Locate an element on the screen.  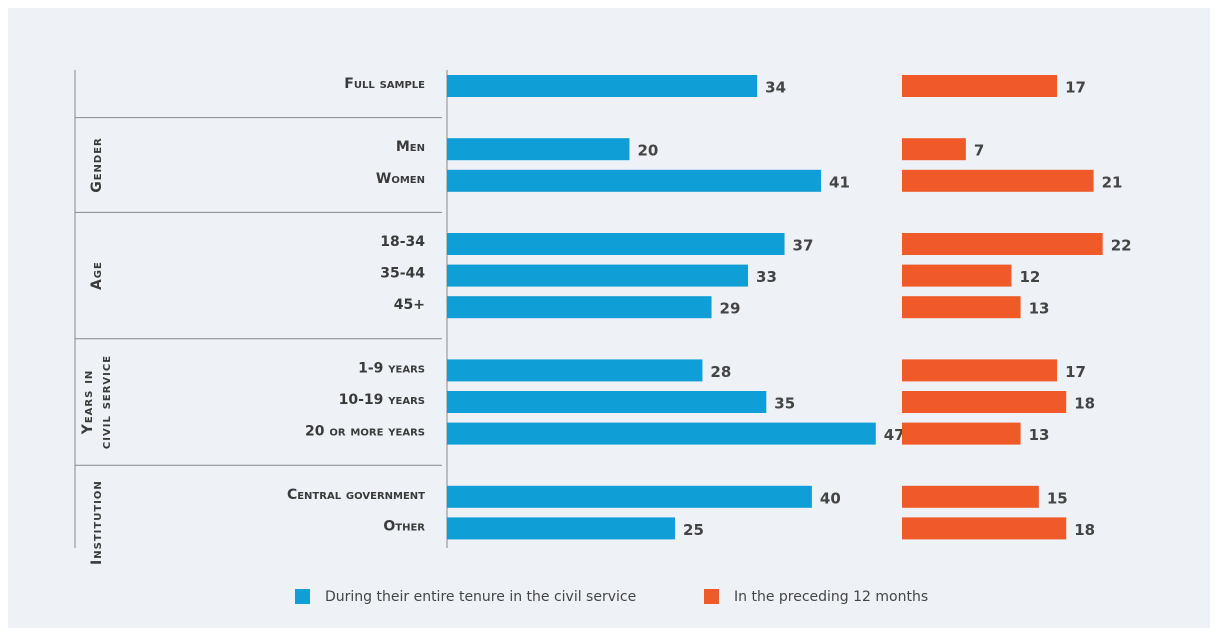
value-label: 7 is located at coordinates (979, 151).